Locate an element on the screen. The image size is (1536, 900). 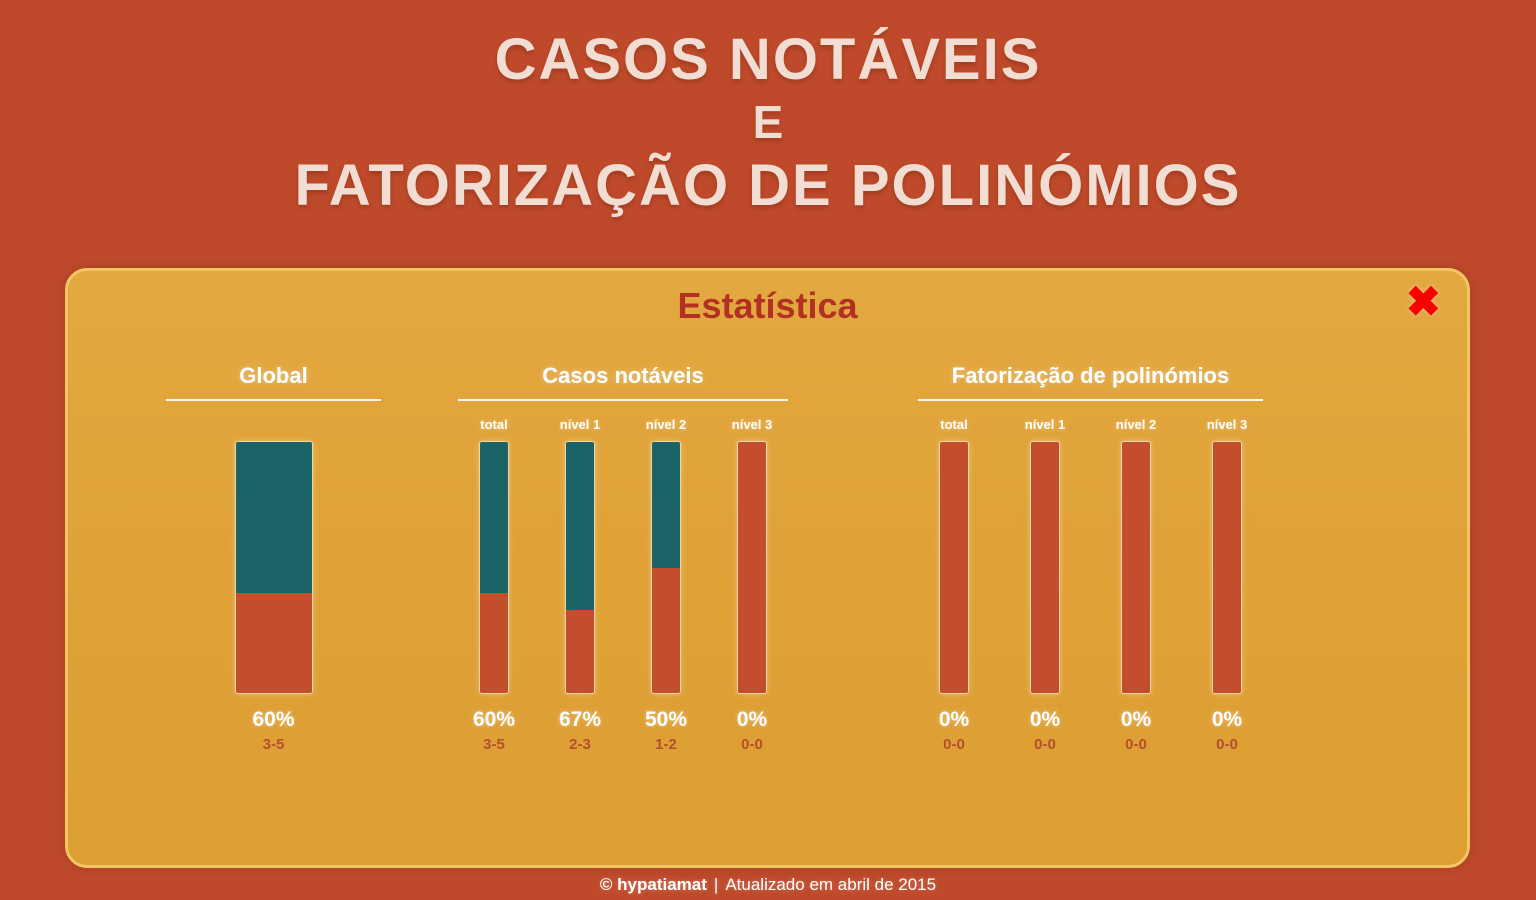
chart-group-global: Global 60% 3-5 is located at coordinates (273, 558).